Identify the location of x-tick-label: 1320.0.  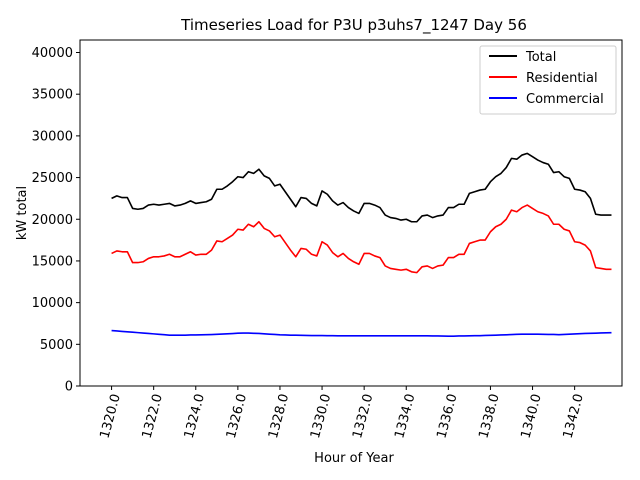
(111, 416).